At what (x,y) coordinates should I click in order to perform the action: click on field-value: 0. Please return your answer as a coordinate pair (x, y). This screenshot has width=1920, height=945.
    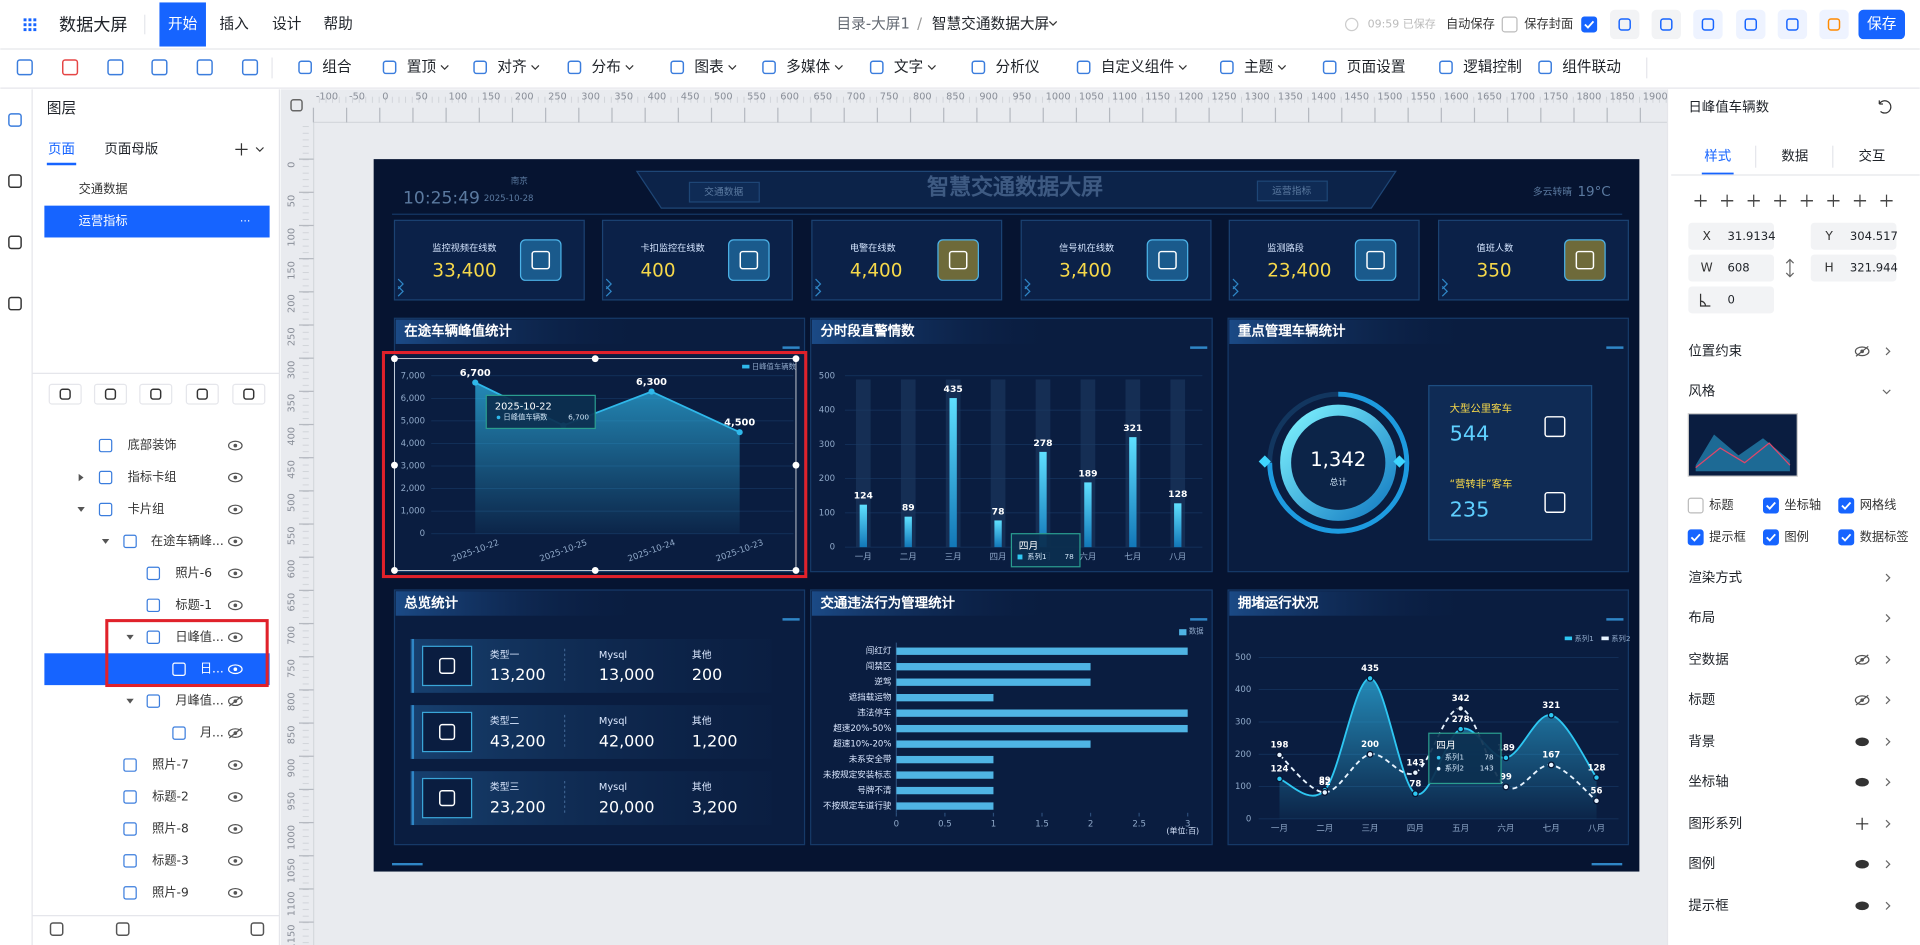
    Looking at the image, I should click on (1731, 299).